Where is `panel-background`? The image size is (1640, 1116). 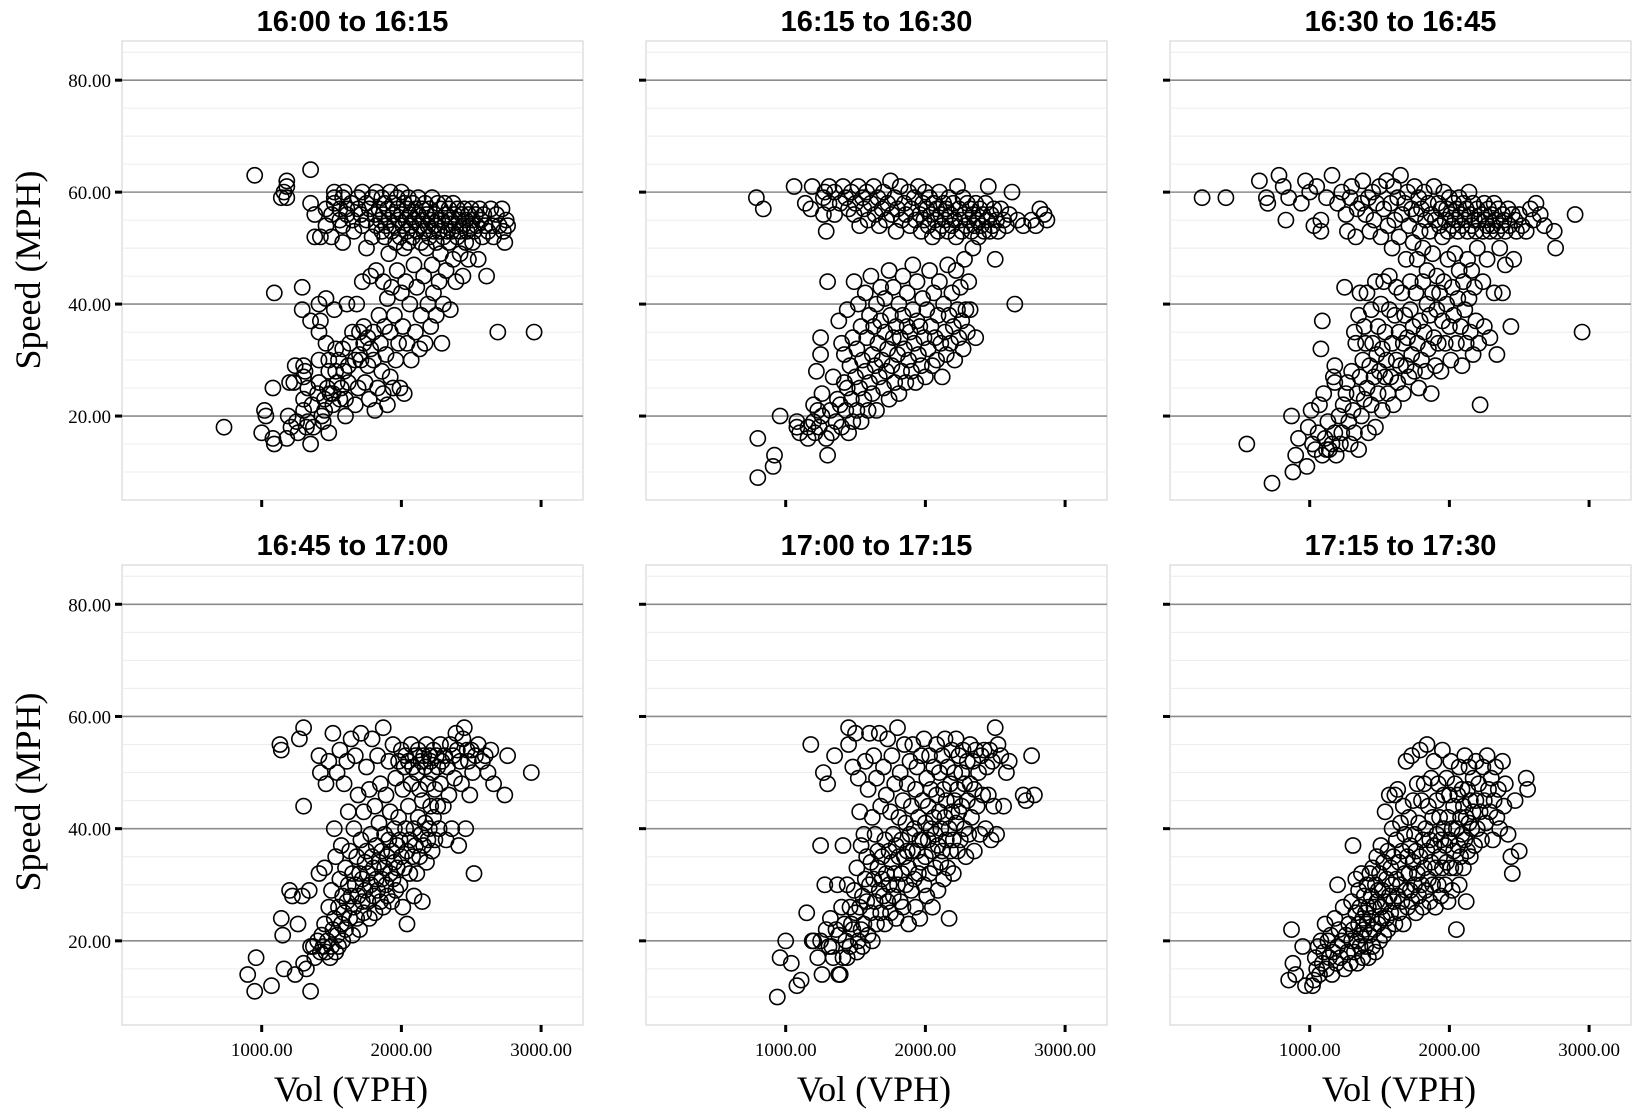 panel-background is located at coordinates (352, 795).